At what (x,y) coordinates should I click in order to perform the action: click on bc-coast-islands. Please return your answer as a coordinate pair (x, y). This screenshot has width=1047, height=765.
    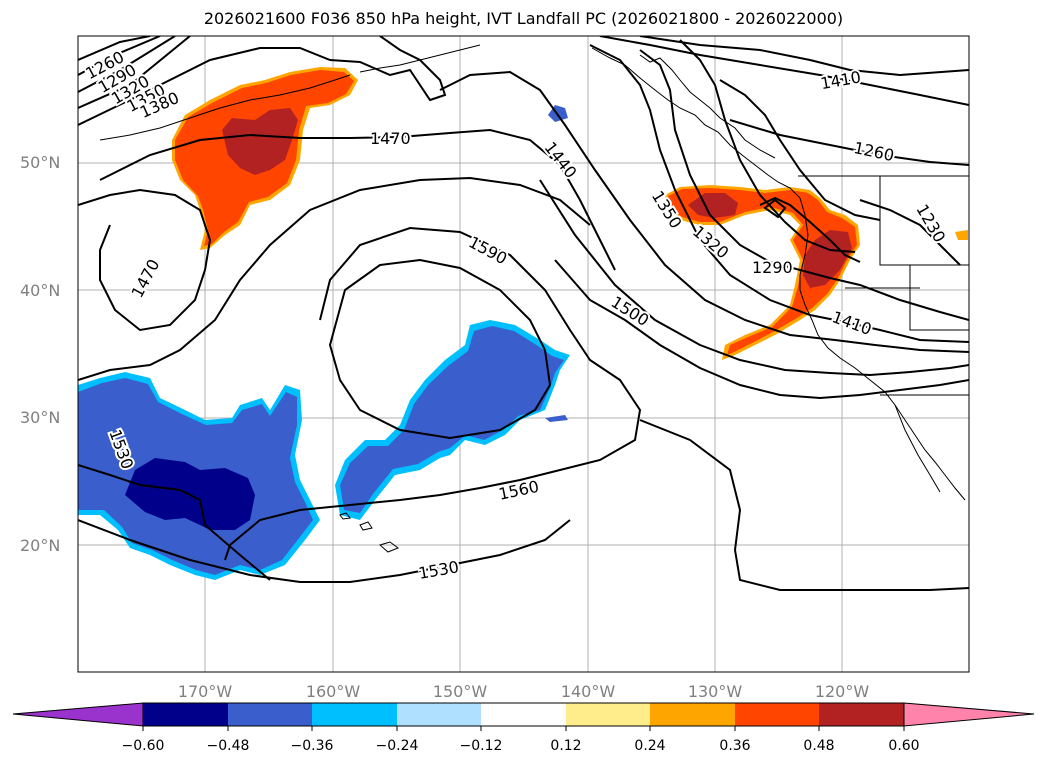
    Looking at the image, I should click on (707, 106).